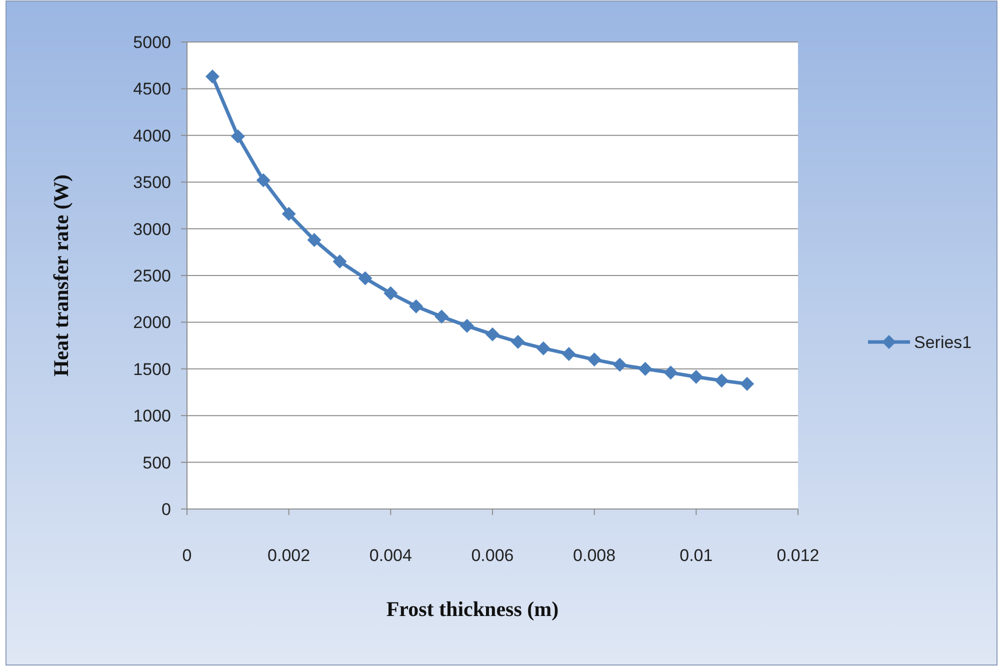 This screenshot has width=999, height=666. What do you see at coordinates (152, 369) in the screenshot?
I see `y-tick-label: 1500` at bounding box center [152, 369].